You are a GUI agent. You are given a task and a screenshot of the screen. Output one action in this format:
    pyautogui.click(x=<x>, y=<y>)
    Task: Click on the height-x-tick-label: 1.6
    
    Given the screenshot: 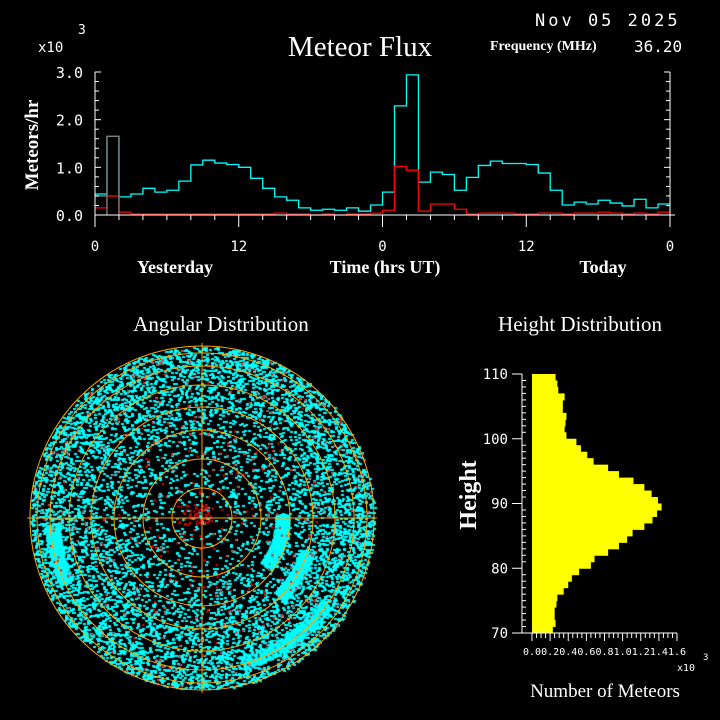 What is the action you would take?
    pyautogui.click(x=677, y=652)
    